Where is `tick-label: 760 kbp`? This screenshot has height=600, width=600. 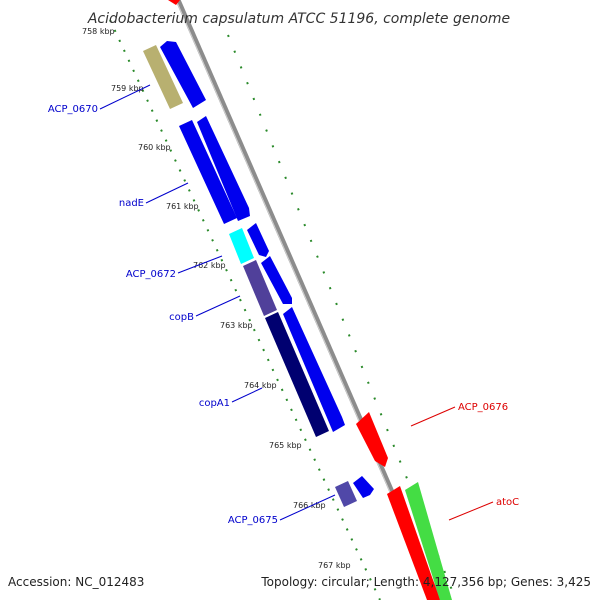 tick-label: 760 kbp is located at coordinates (154, 147).